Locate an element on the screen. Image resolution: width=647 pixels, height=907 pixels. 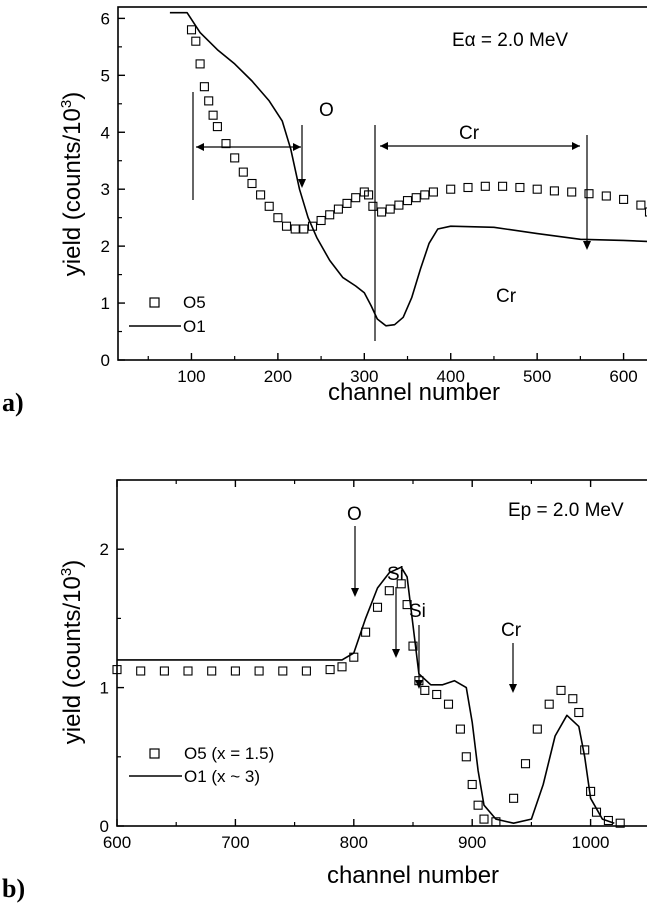
x-tick-label: 700 is located at coordinates (235, 842).